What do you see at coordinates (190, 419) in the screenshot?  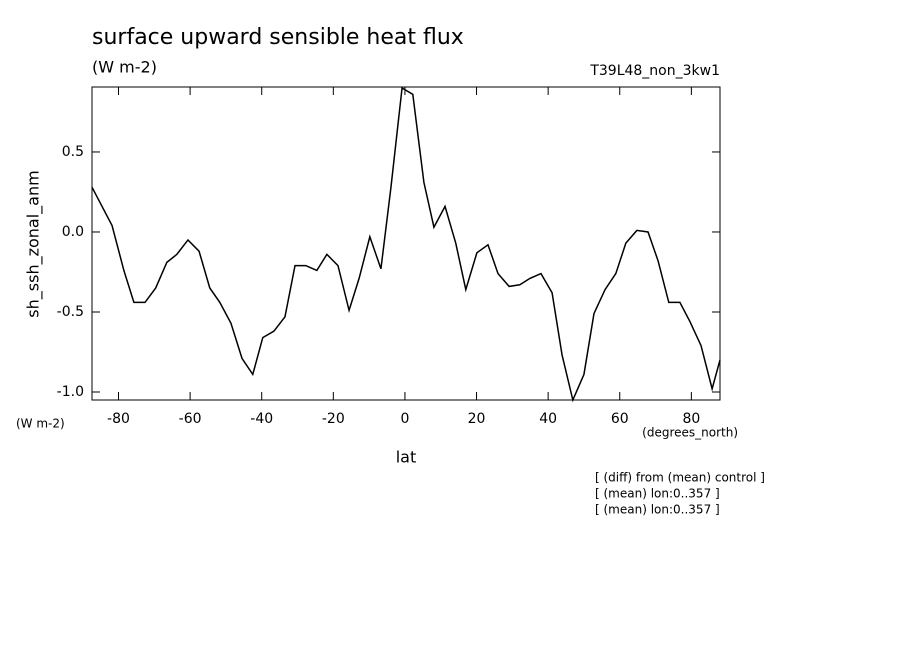 I see `x-tick-label: -60` at bounding box center [190, 419].